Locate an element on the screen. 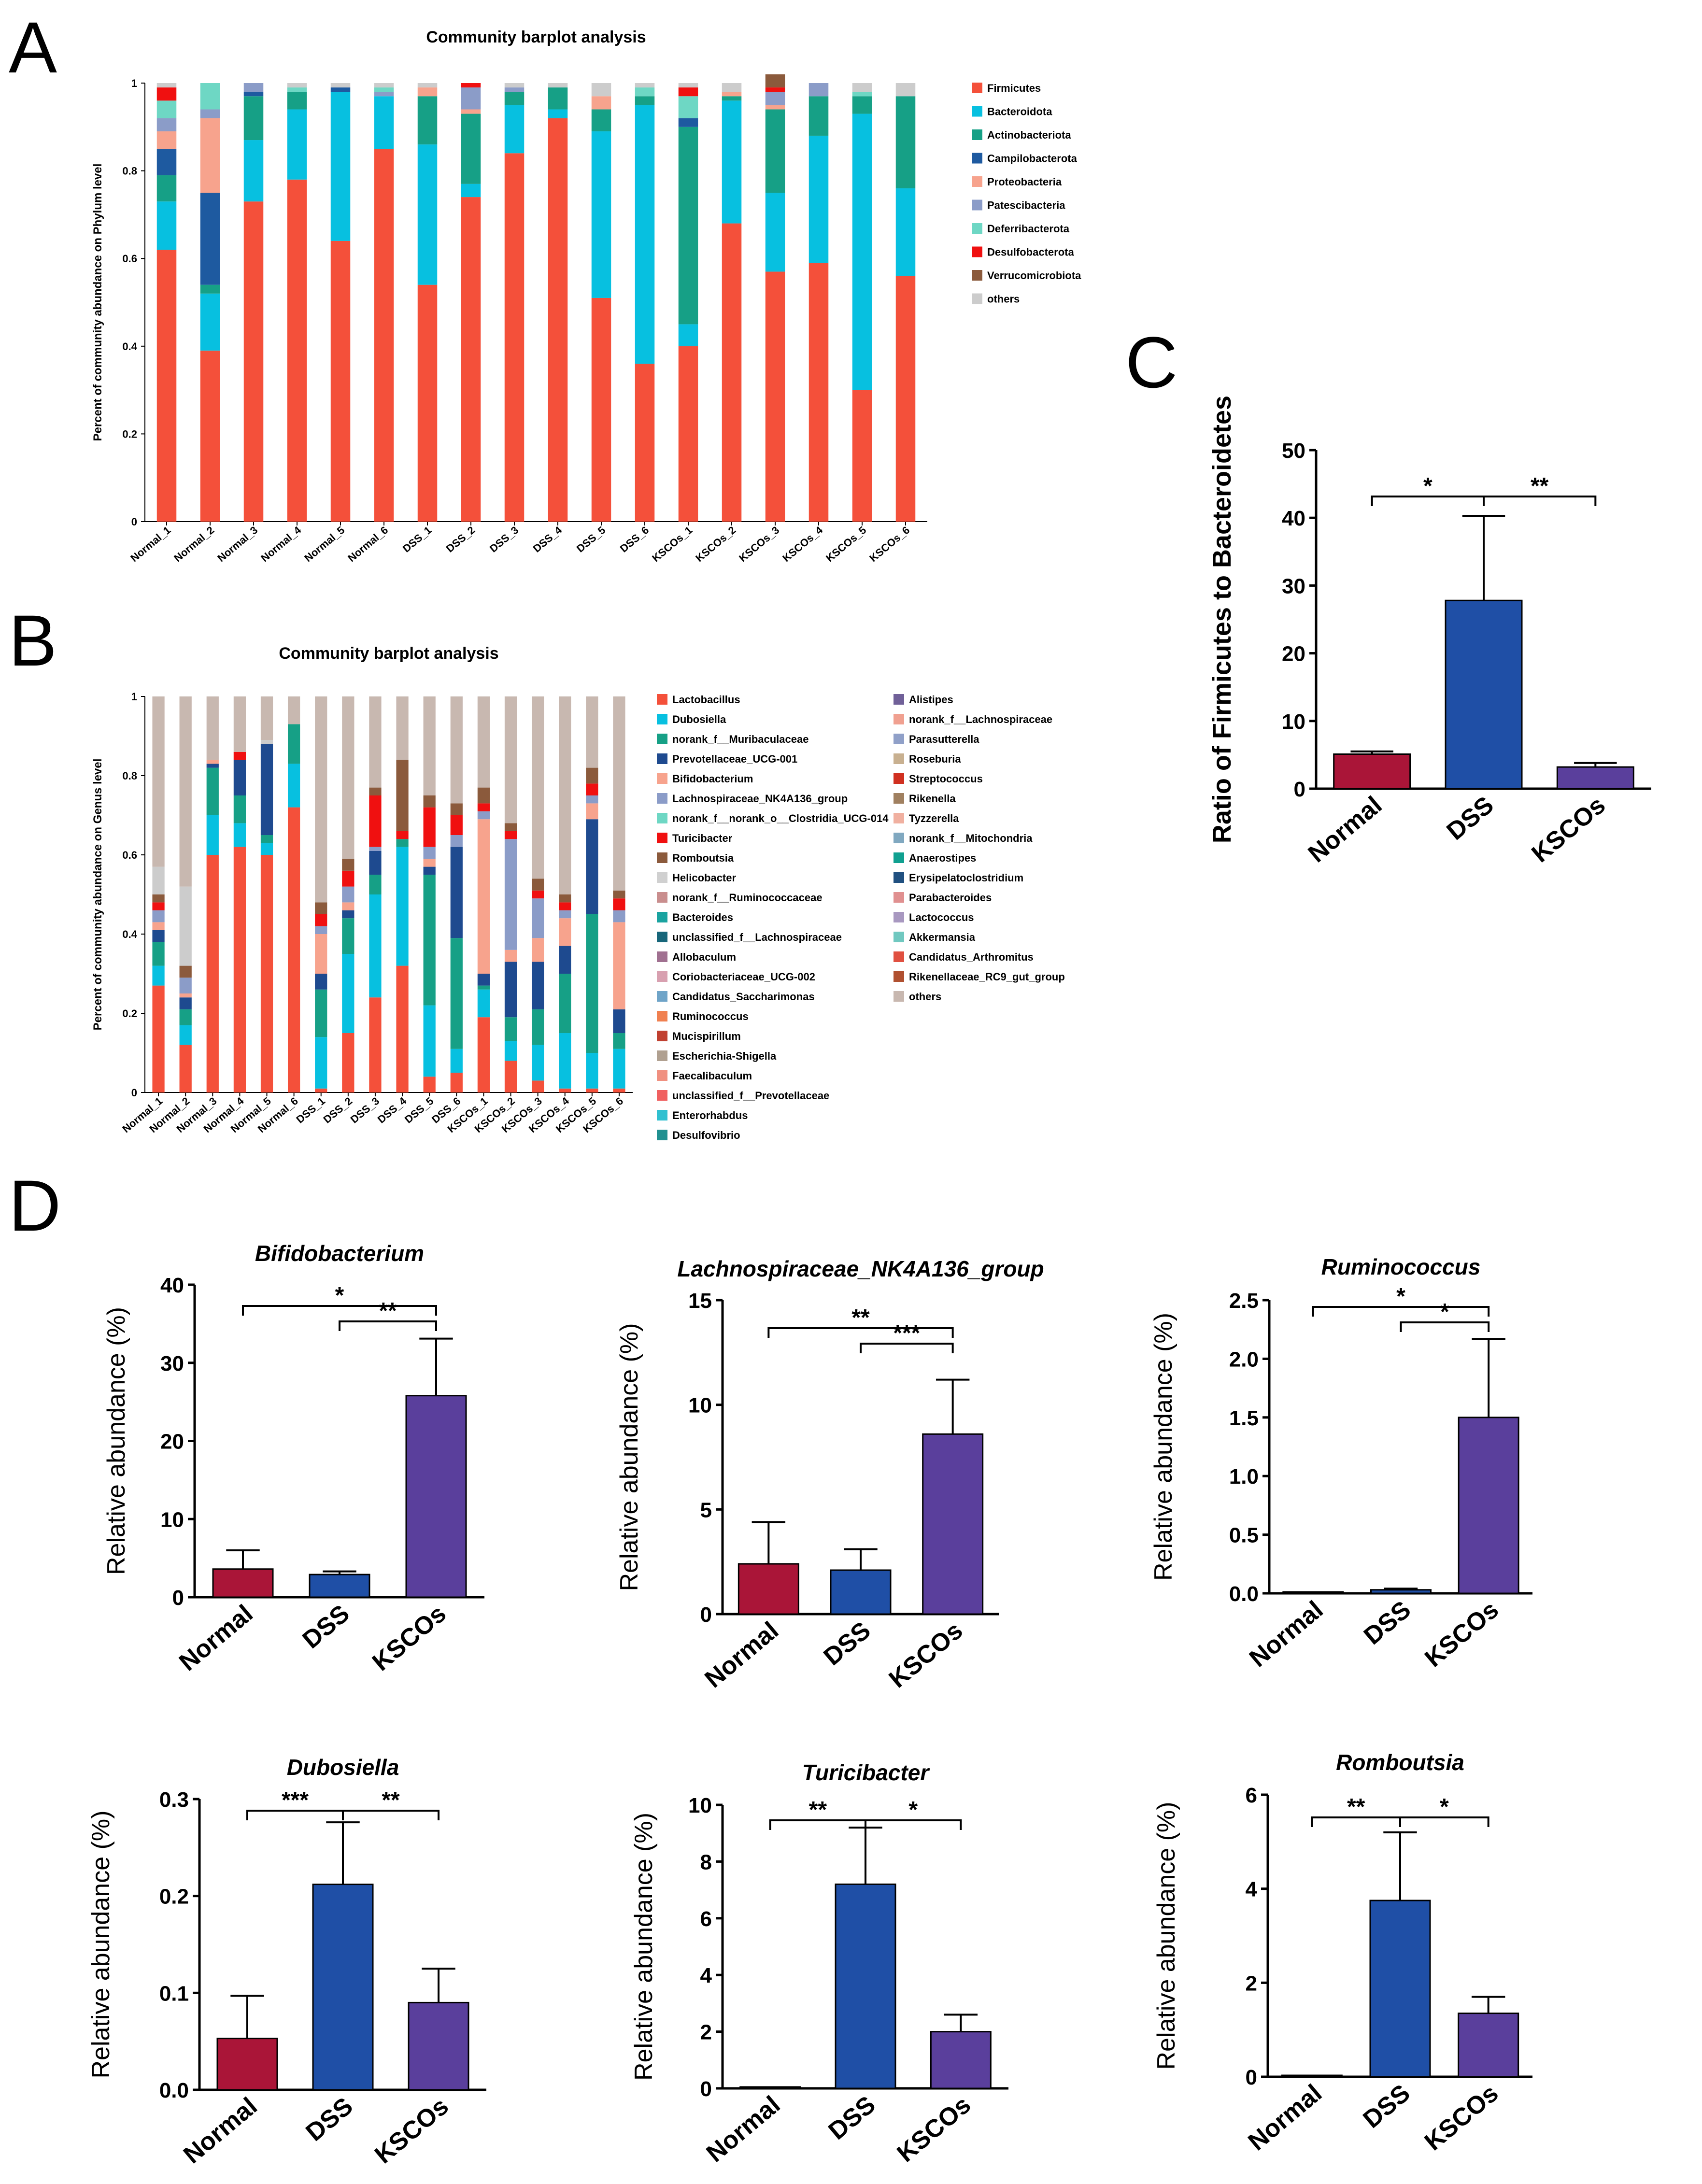 The width and height of the screenshot is (1702, 2184). legend-label: Patescibacteria is located at coordinates (1026, 206).